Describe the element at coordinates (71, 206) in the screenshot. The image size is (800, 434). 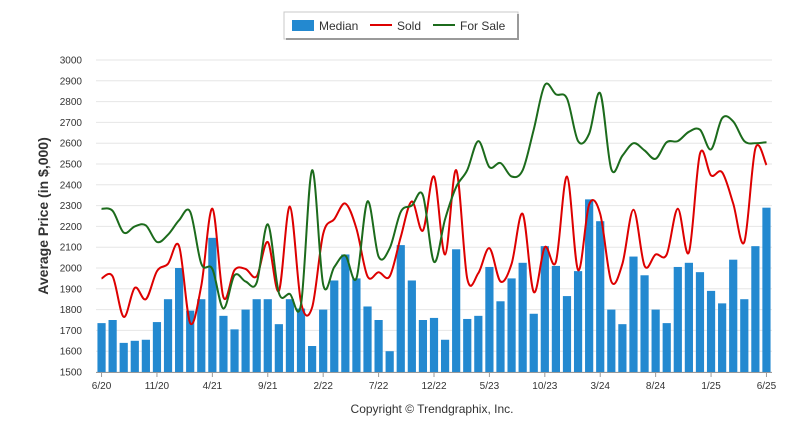
I see `y-tick-label: 2300` at that location.